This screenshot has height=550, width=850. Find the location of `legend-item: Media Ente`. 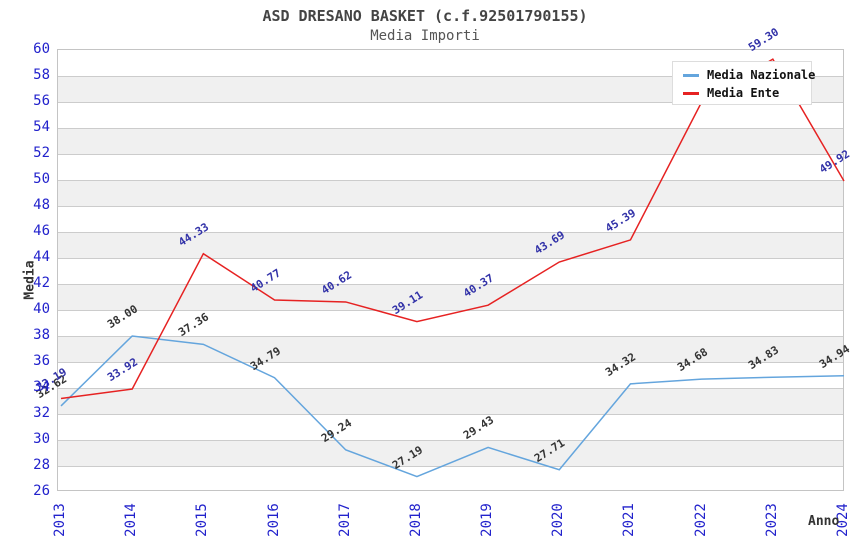

legend-item: Media Ente is located at coordinates (742, 93).